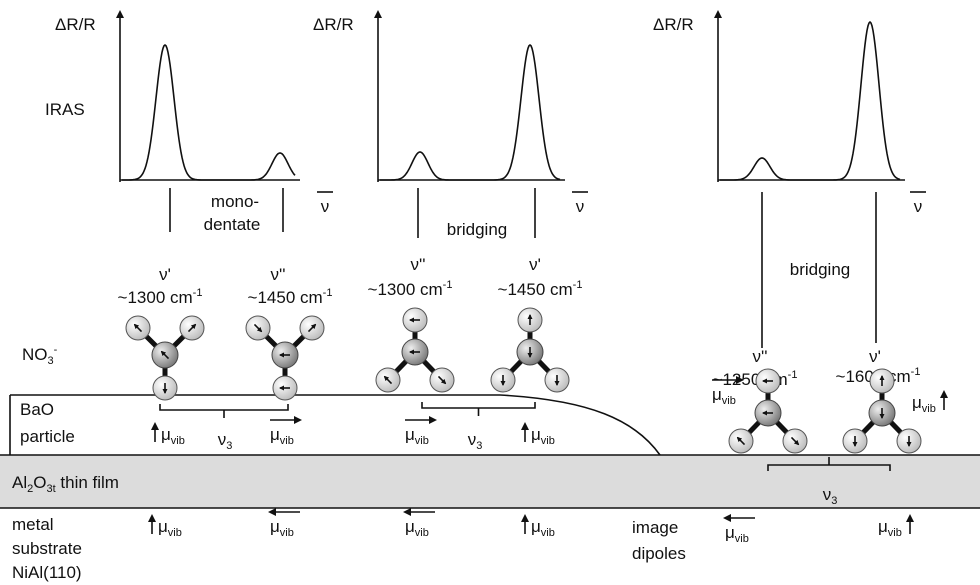 This screenshot has width=980, height=585. I want to click on film-label: Al2O3t thin film, so click(65, 484).